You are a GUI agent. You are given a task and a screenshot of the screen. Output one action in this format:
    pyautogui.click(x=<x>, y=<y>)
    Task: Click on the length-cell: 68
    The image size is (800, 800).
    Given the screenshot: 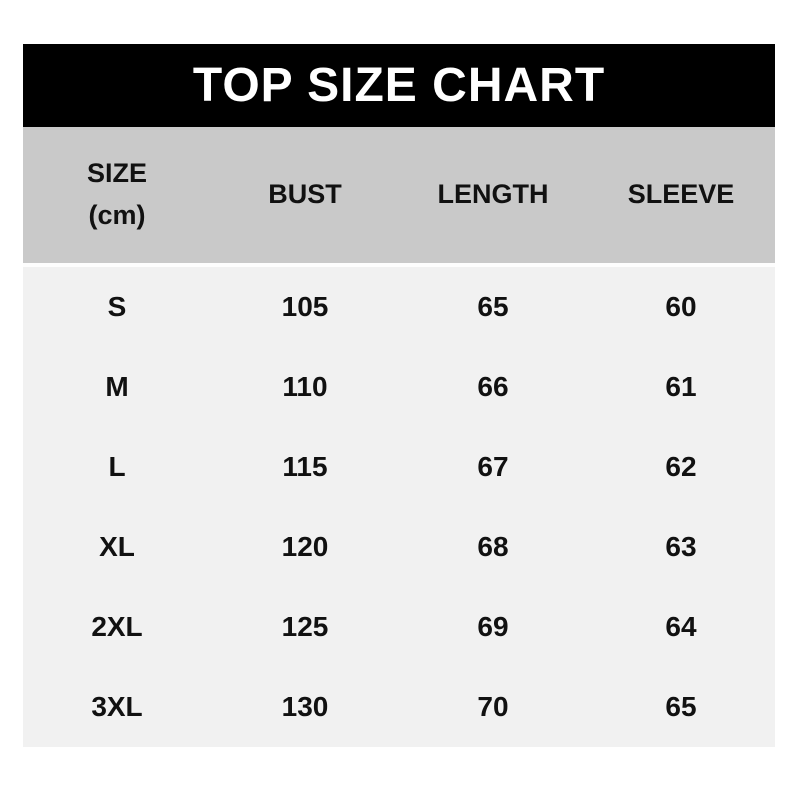 What is the action you would take?
    pyautogui.click(x=493, y=546)
    